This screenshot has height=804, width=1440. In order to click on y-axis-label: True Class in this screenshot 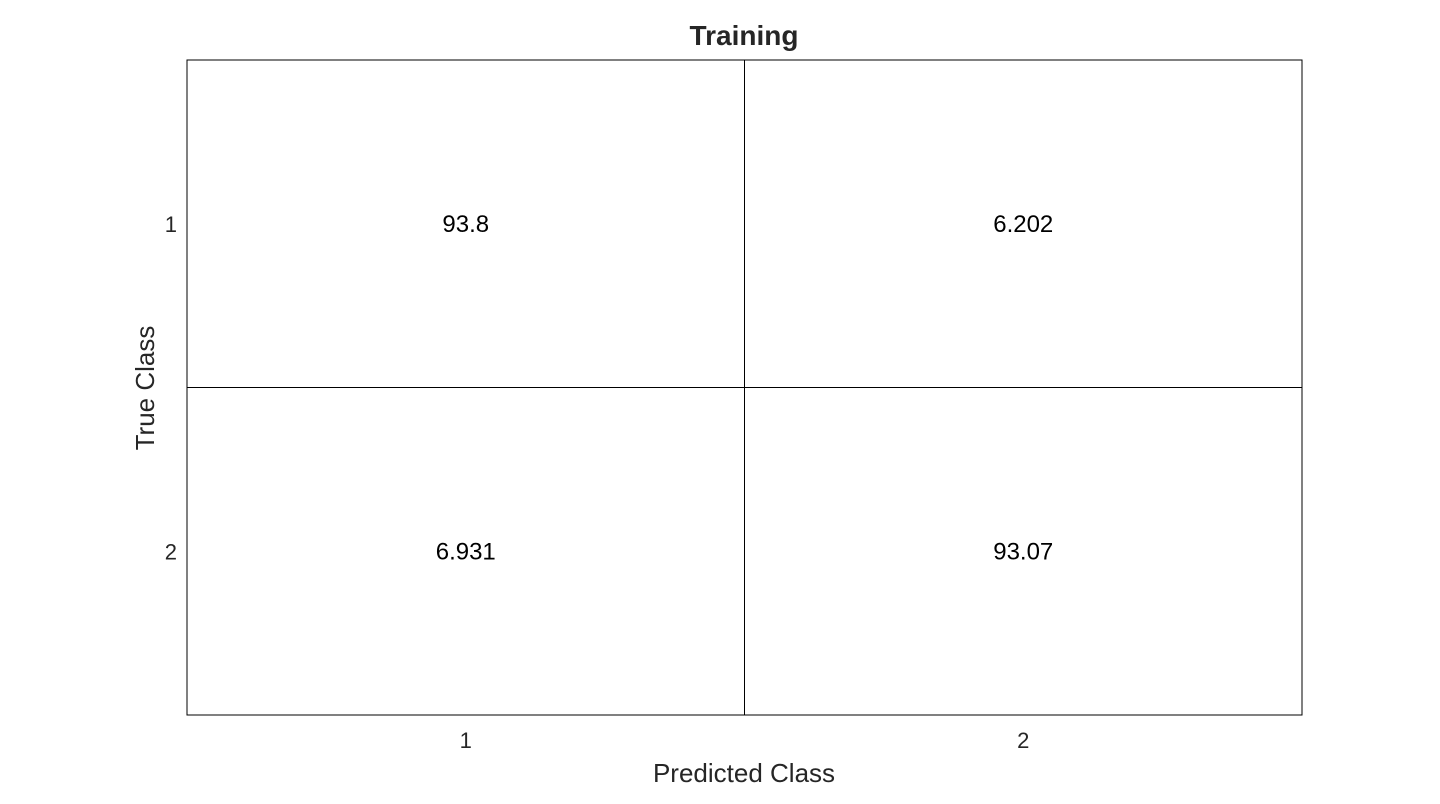, I will do `click(145, 388)`.